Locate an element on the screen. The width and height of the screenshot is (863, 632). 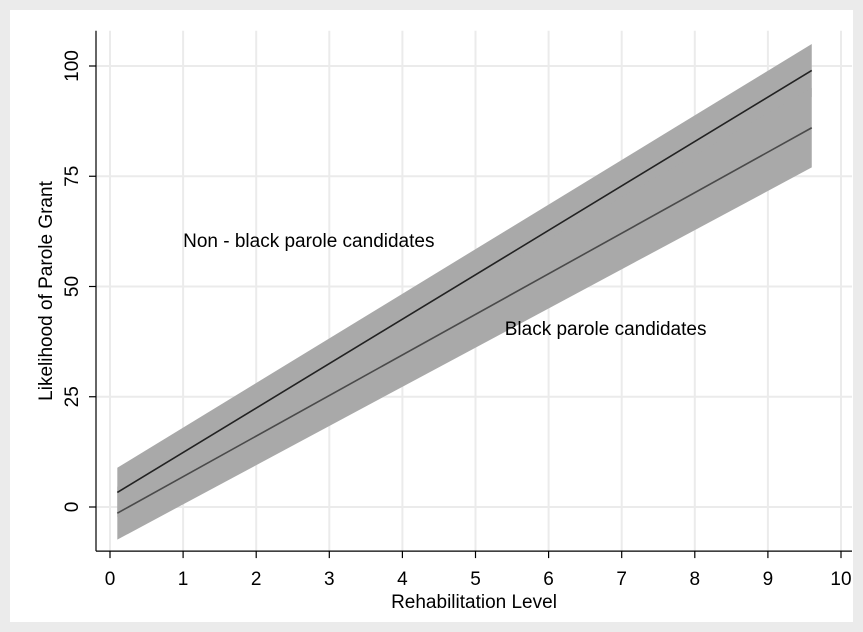
x-tick-label: 5 is located at coordinates (475, 579).